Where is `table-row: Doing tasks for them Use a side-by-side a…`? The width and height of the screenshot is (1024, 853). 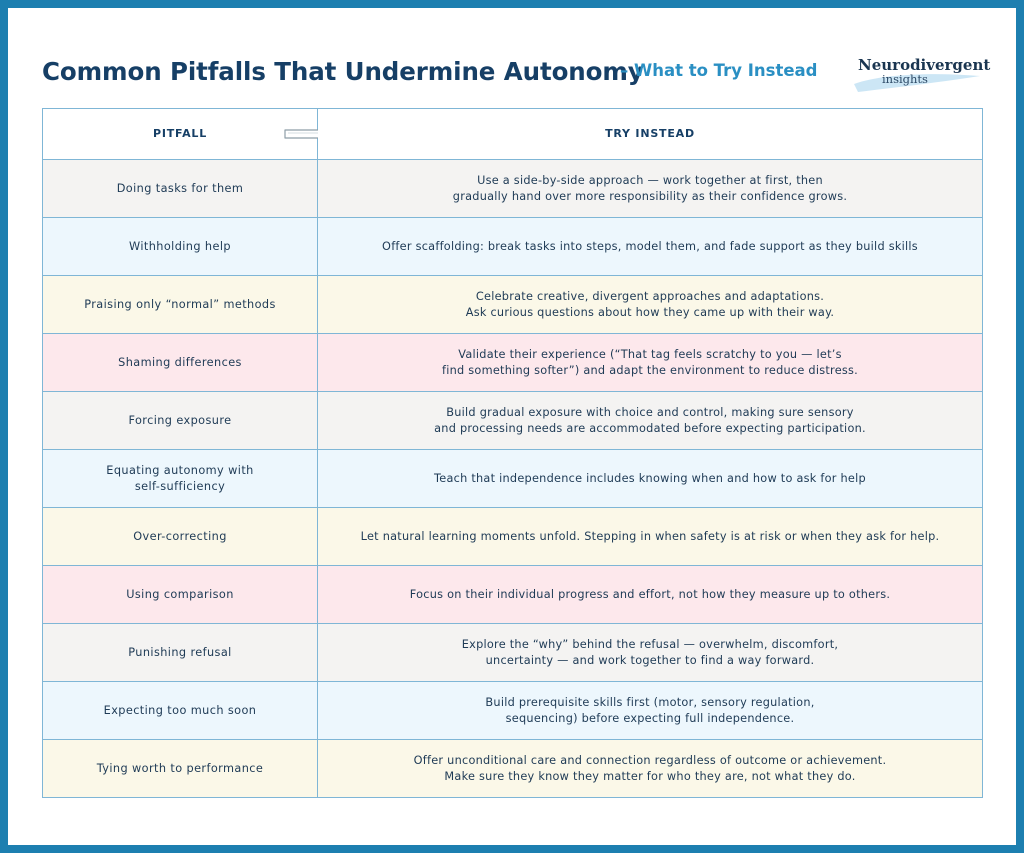 table-row: Doing tasks for them Use a side-by-side a… is located at coordinates (512, 188).